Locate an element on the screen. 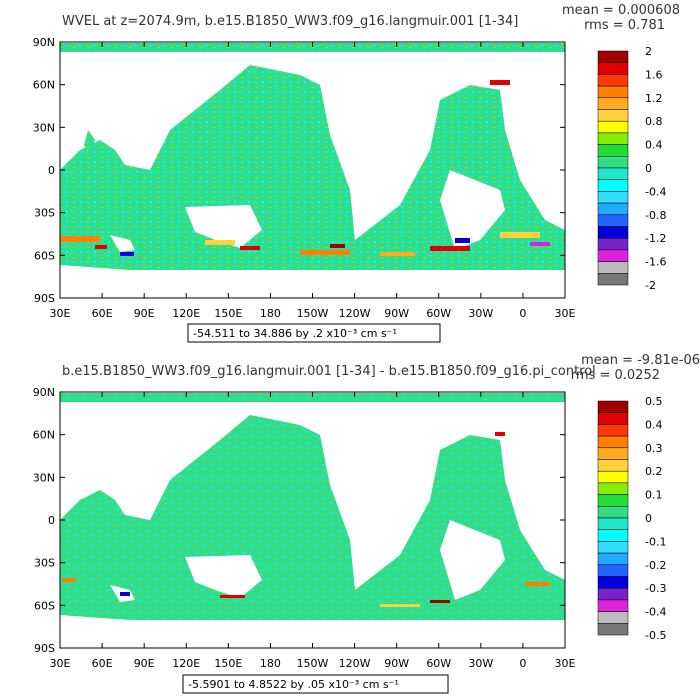 The image size is (700, 700). colorbar-label: -0.2 is located at coordinates (655, 565).